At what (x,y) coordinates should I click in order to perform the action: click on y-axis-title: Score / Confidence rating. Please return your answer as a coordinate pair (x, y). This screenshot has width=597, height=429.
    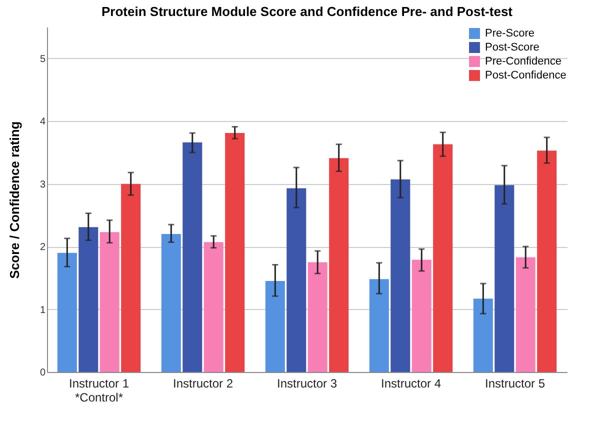
    Looking at the image, I should click on (14, 200).